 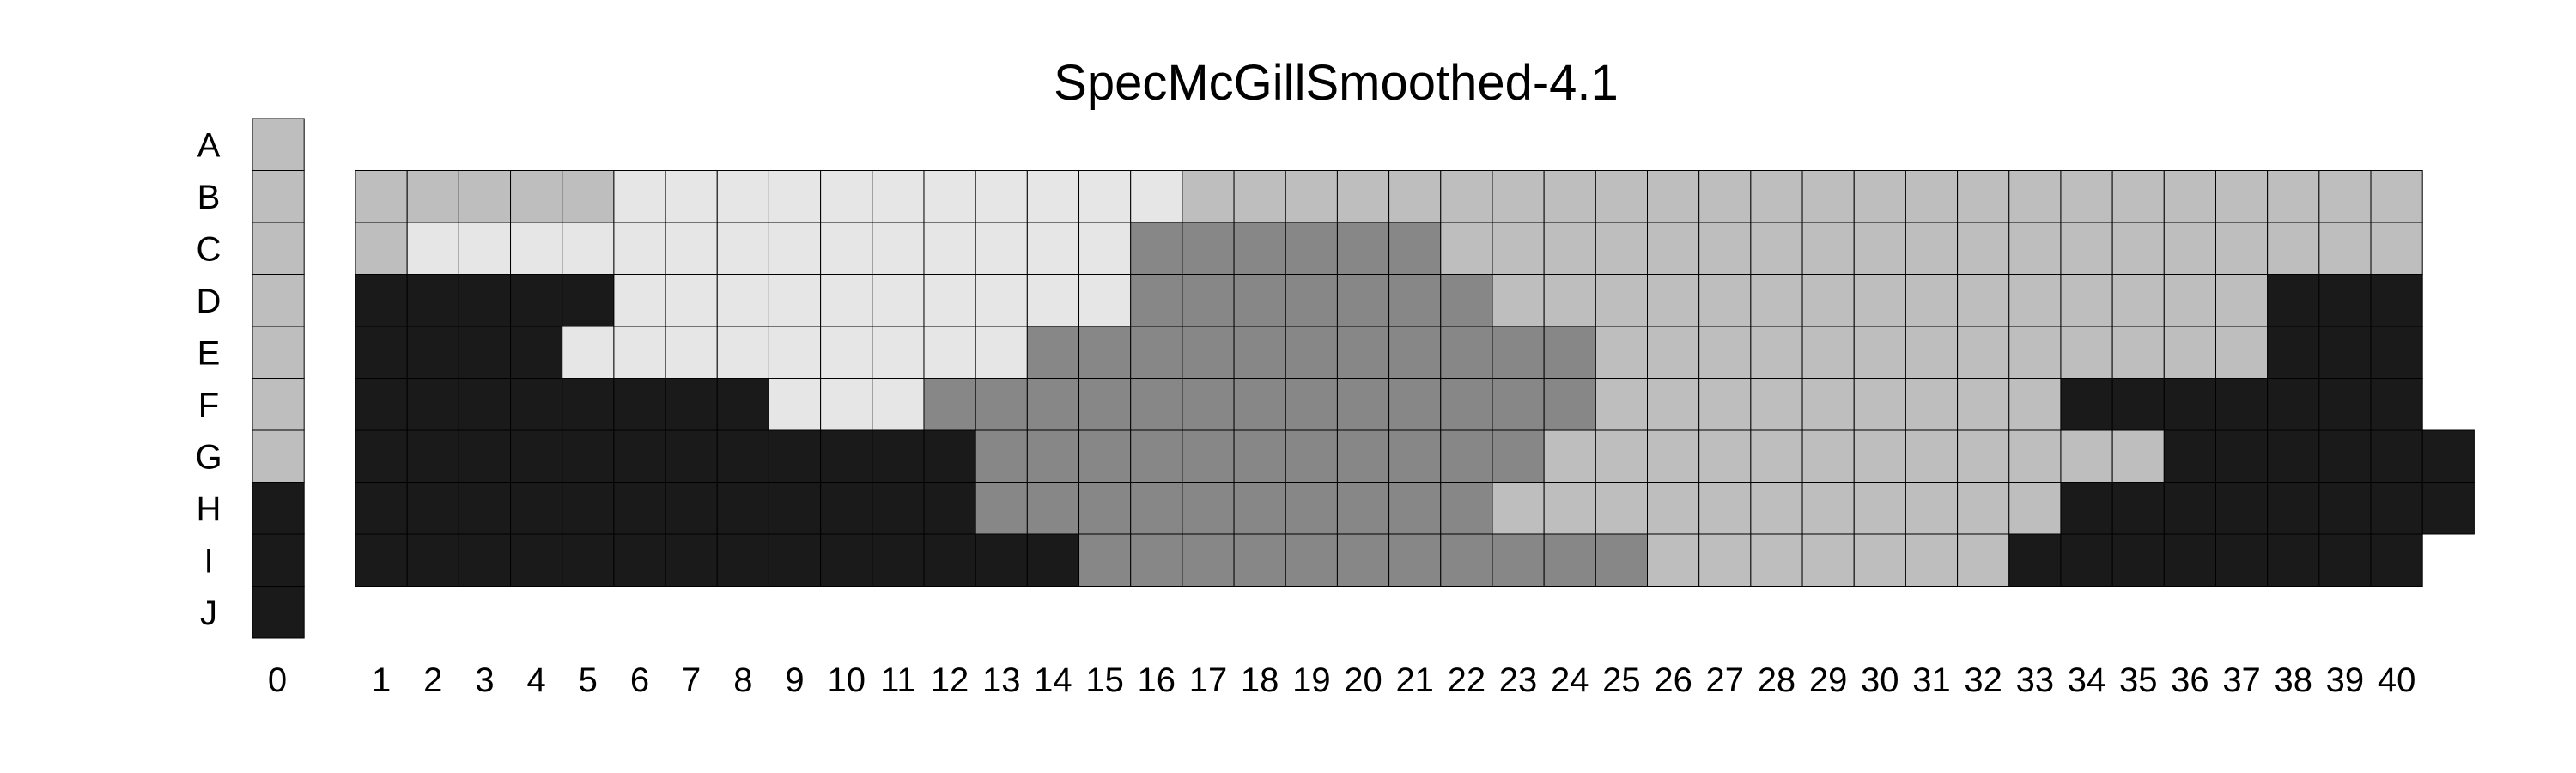 I want to click on grid-cell-g-undefined, so click(x=2448, y=456).